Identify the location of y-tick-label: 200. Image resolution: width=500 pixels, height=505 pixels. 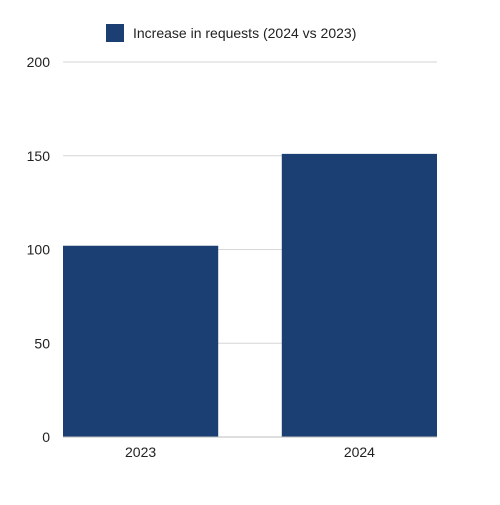
(39, 62).